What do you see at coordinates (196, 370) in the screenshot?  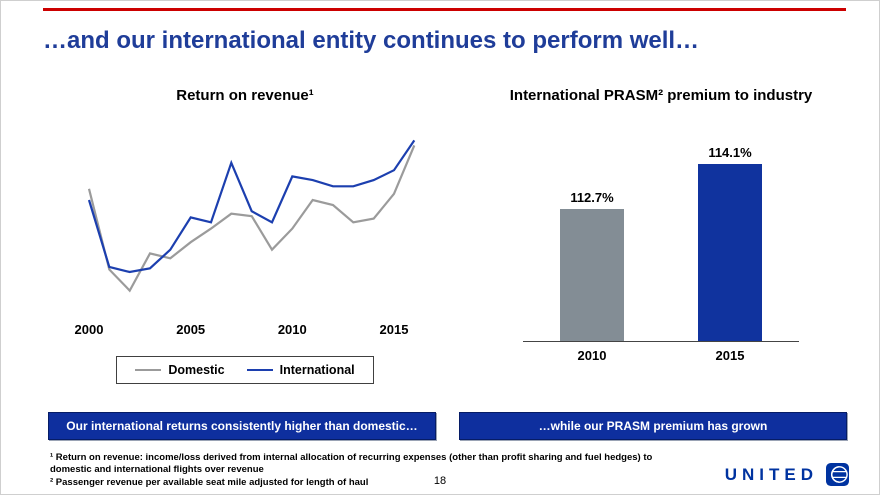 I see `legend-label: Domestic` at bounding box center [196, 370].